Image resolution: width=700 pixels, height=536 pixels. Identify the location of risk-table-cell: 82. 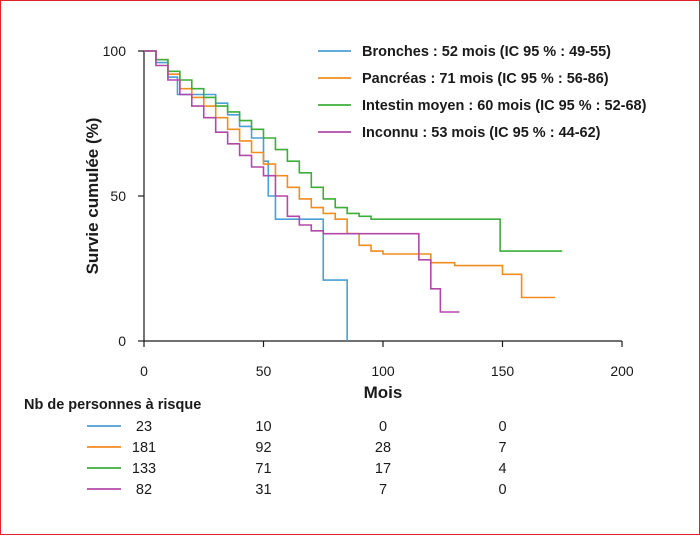
(144, 490).